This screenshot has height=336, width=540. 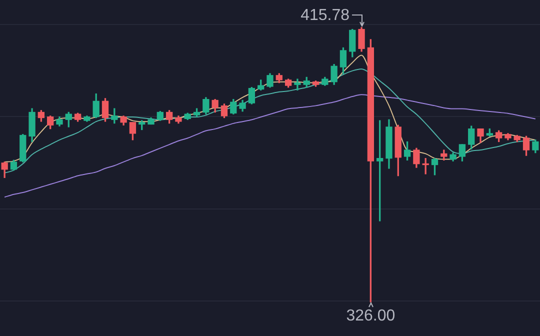 What do you see at coordinates (371, 315) in the screenshot?
I see `text: 326.00` at bounding box center [371, 315].